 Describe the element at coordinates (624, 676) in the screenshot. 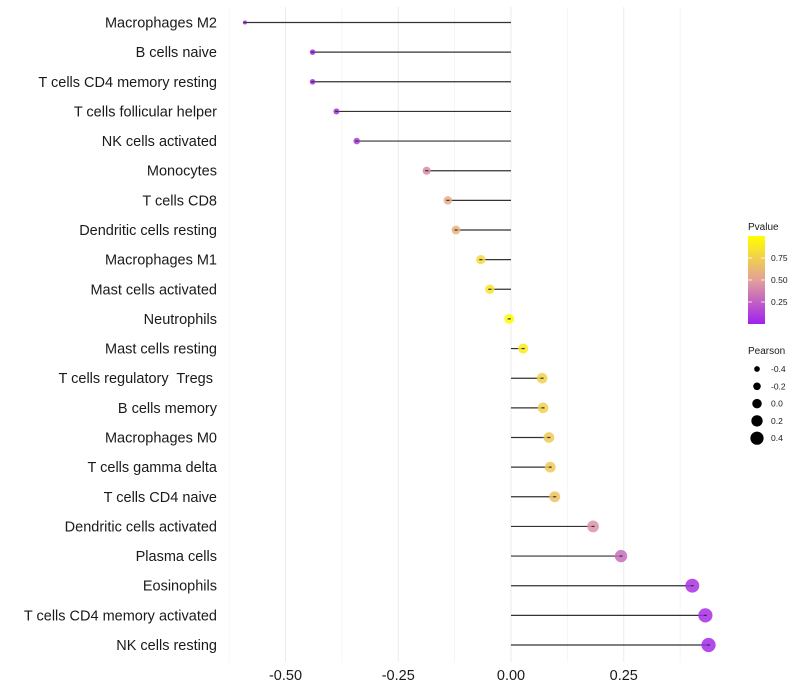

I see `x-tick-label: 0.25` at that location.